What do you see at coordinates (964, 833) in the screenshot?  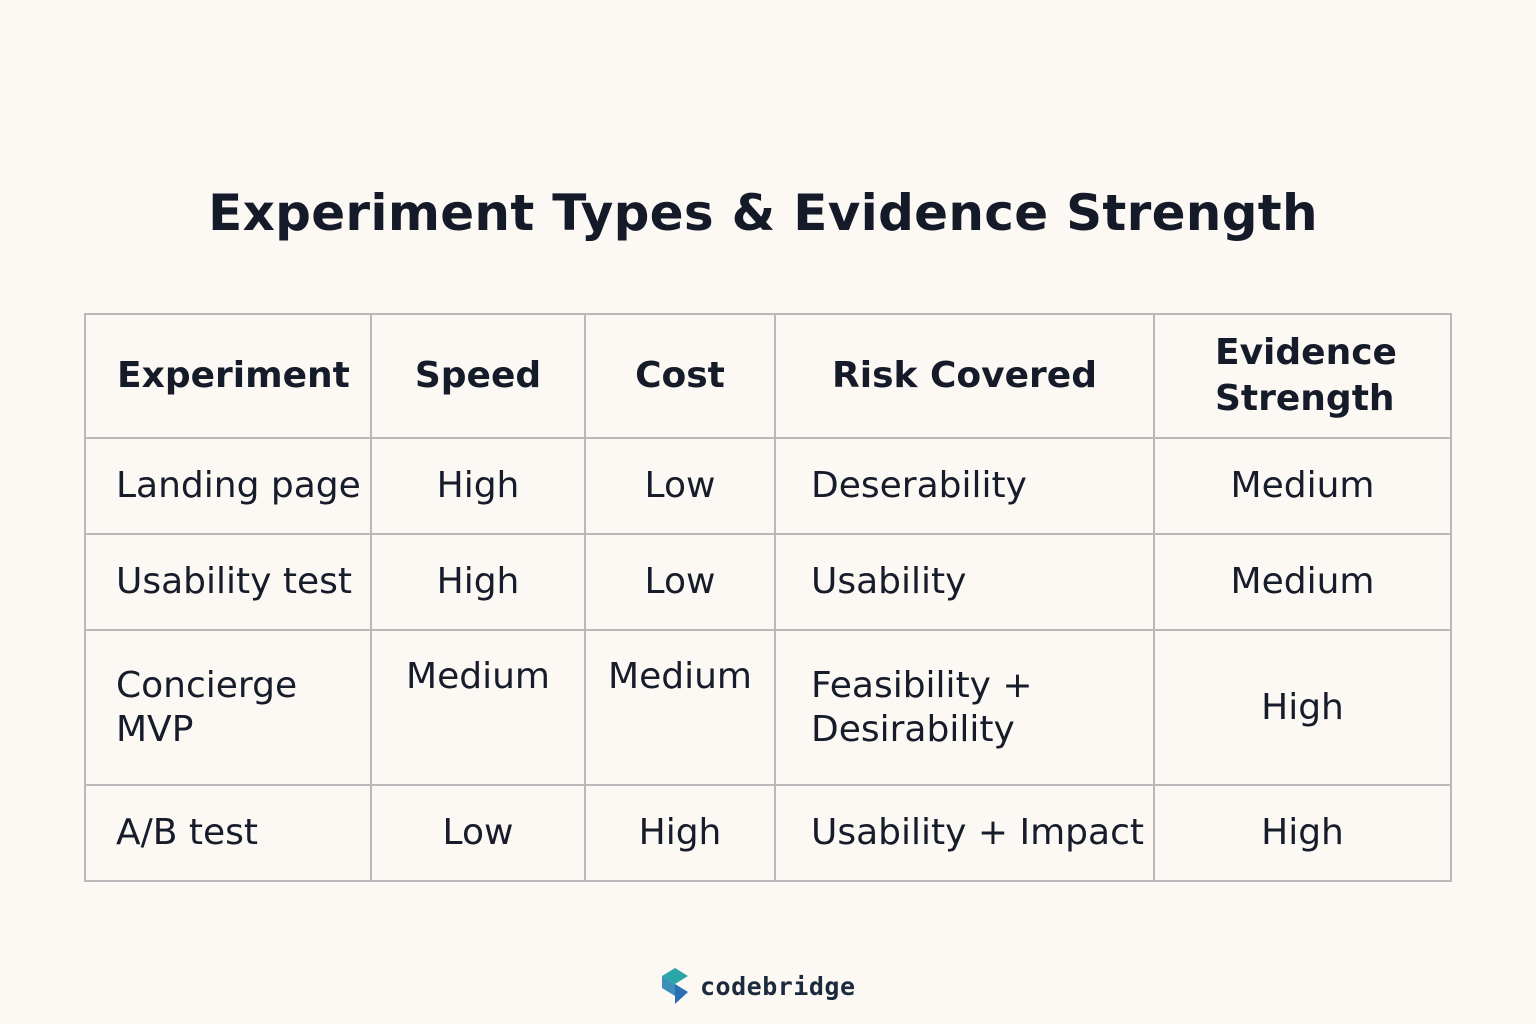 I see `risk-covered-cell: Usability + Impact` at bounding box center [964, 833].